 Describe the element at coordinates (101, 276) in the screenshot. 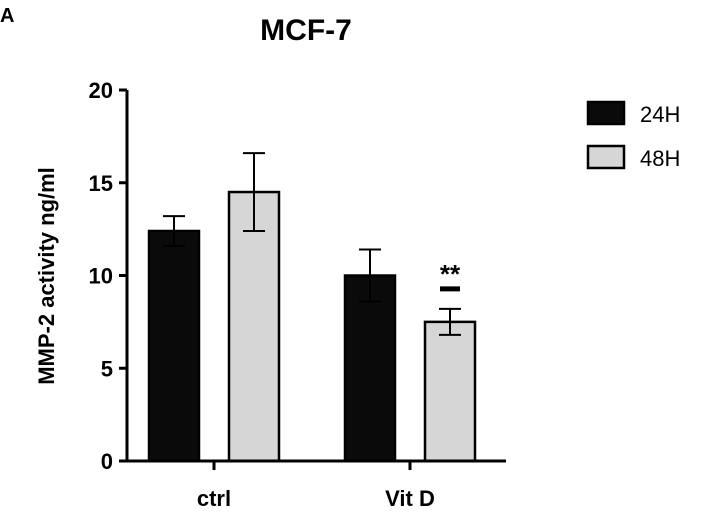

I see `y-tick-label: 10` at that location.